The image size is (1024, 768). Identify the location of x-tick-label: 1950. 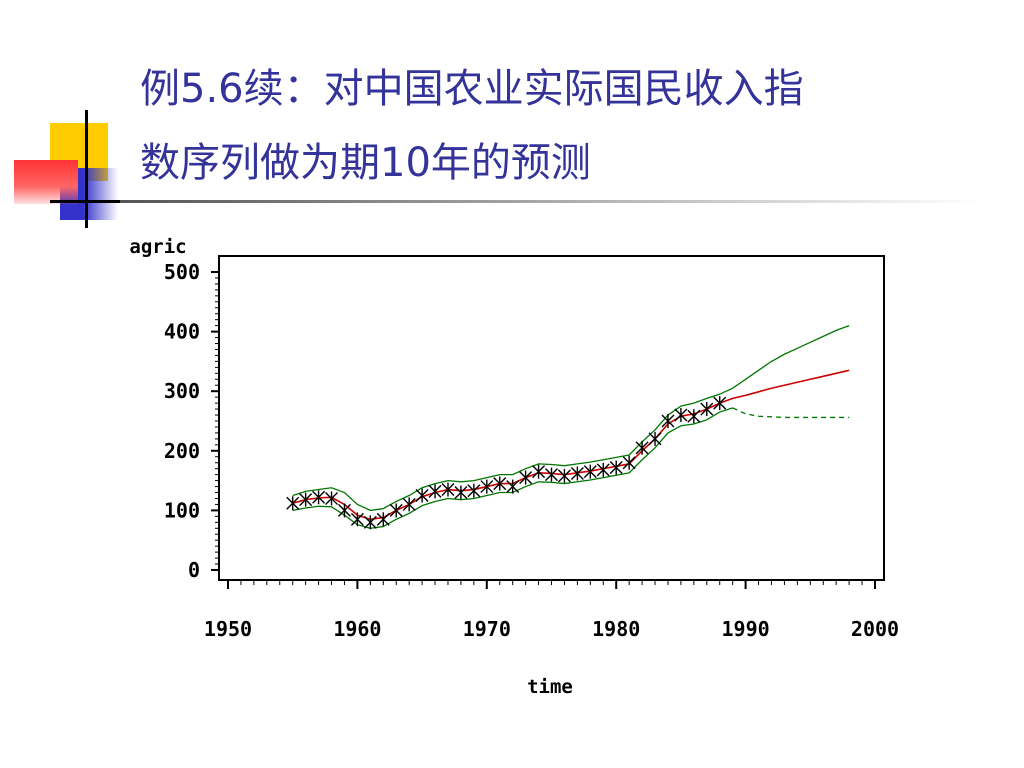
(228, 629).